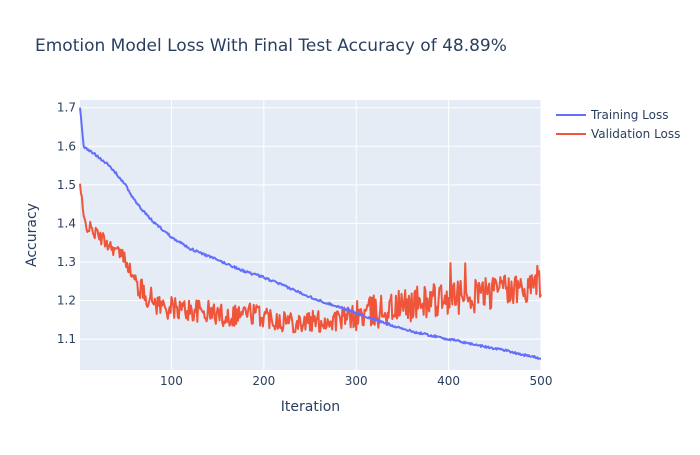  What do you see at coordinates (310, 407) in the screenshot?
I see `x-axis-title: Iteration` at bounding box center [310, 407].